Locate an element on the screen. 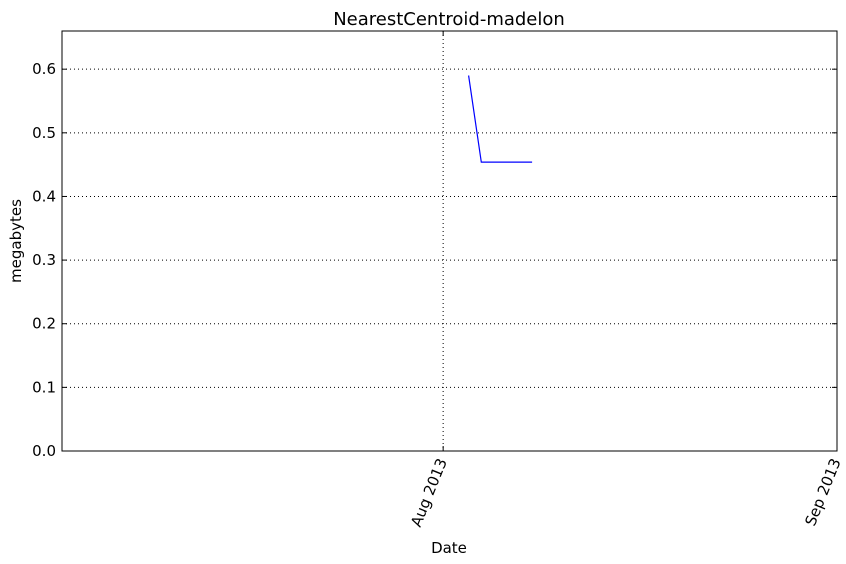 Image resolution: width=846 pixels, height=564 pixels. y-axis-label: megabytes is located at coordinates (16, 241).